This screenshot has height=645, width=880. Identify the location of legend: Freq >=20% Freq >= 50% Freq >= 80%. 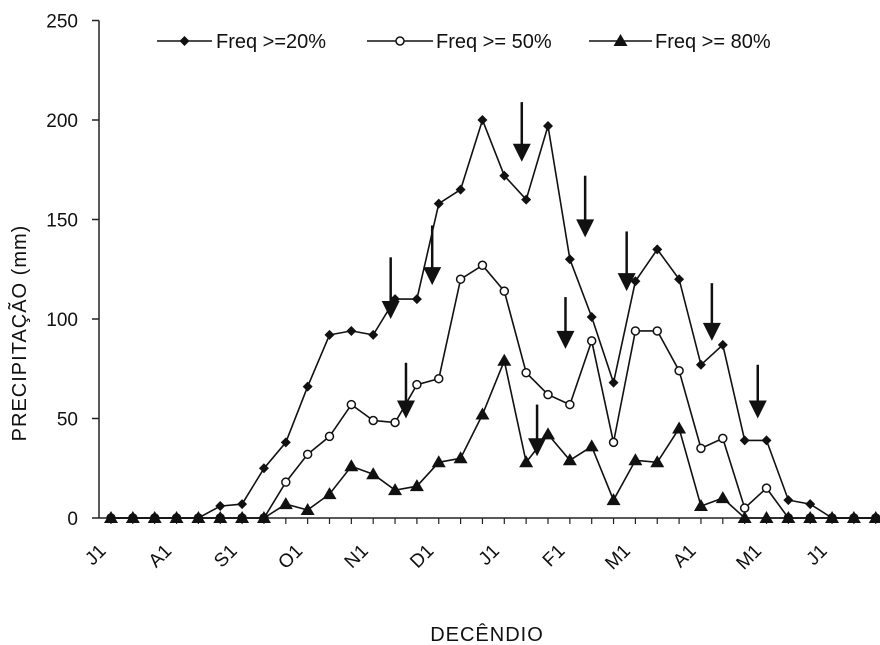
(464, 42).